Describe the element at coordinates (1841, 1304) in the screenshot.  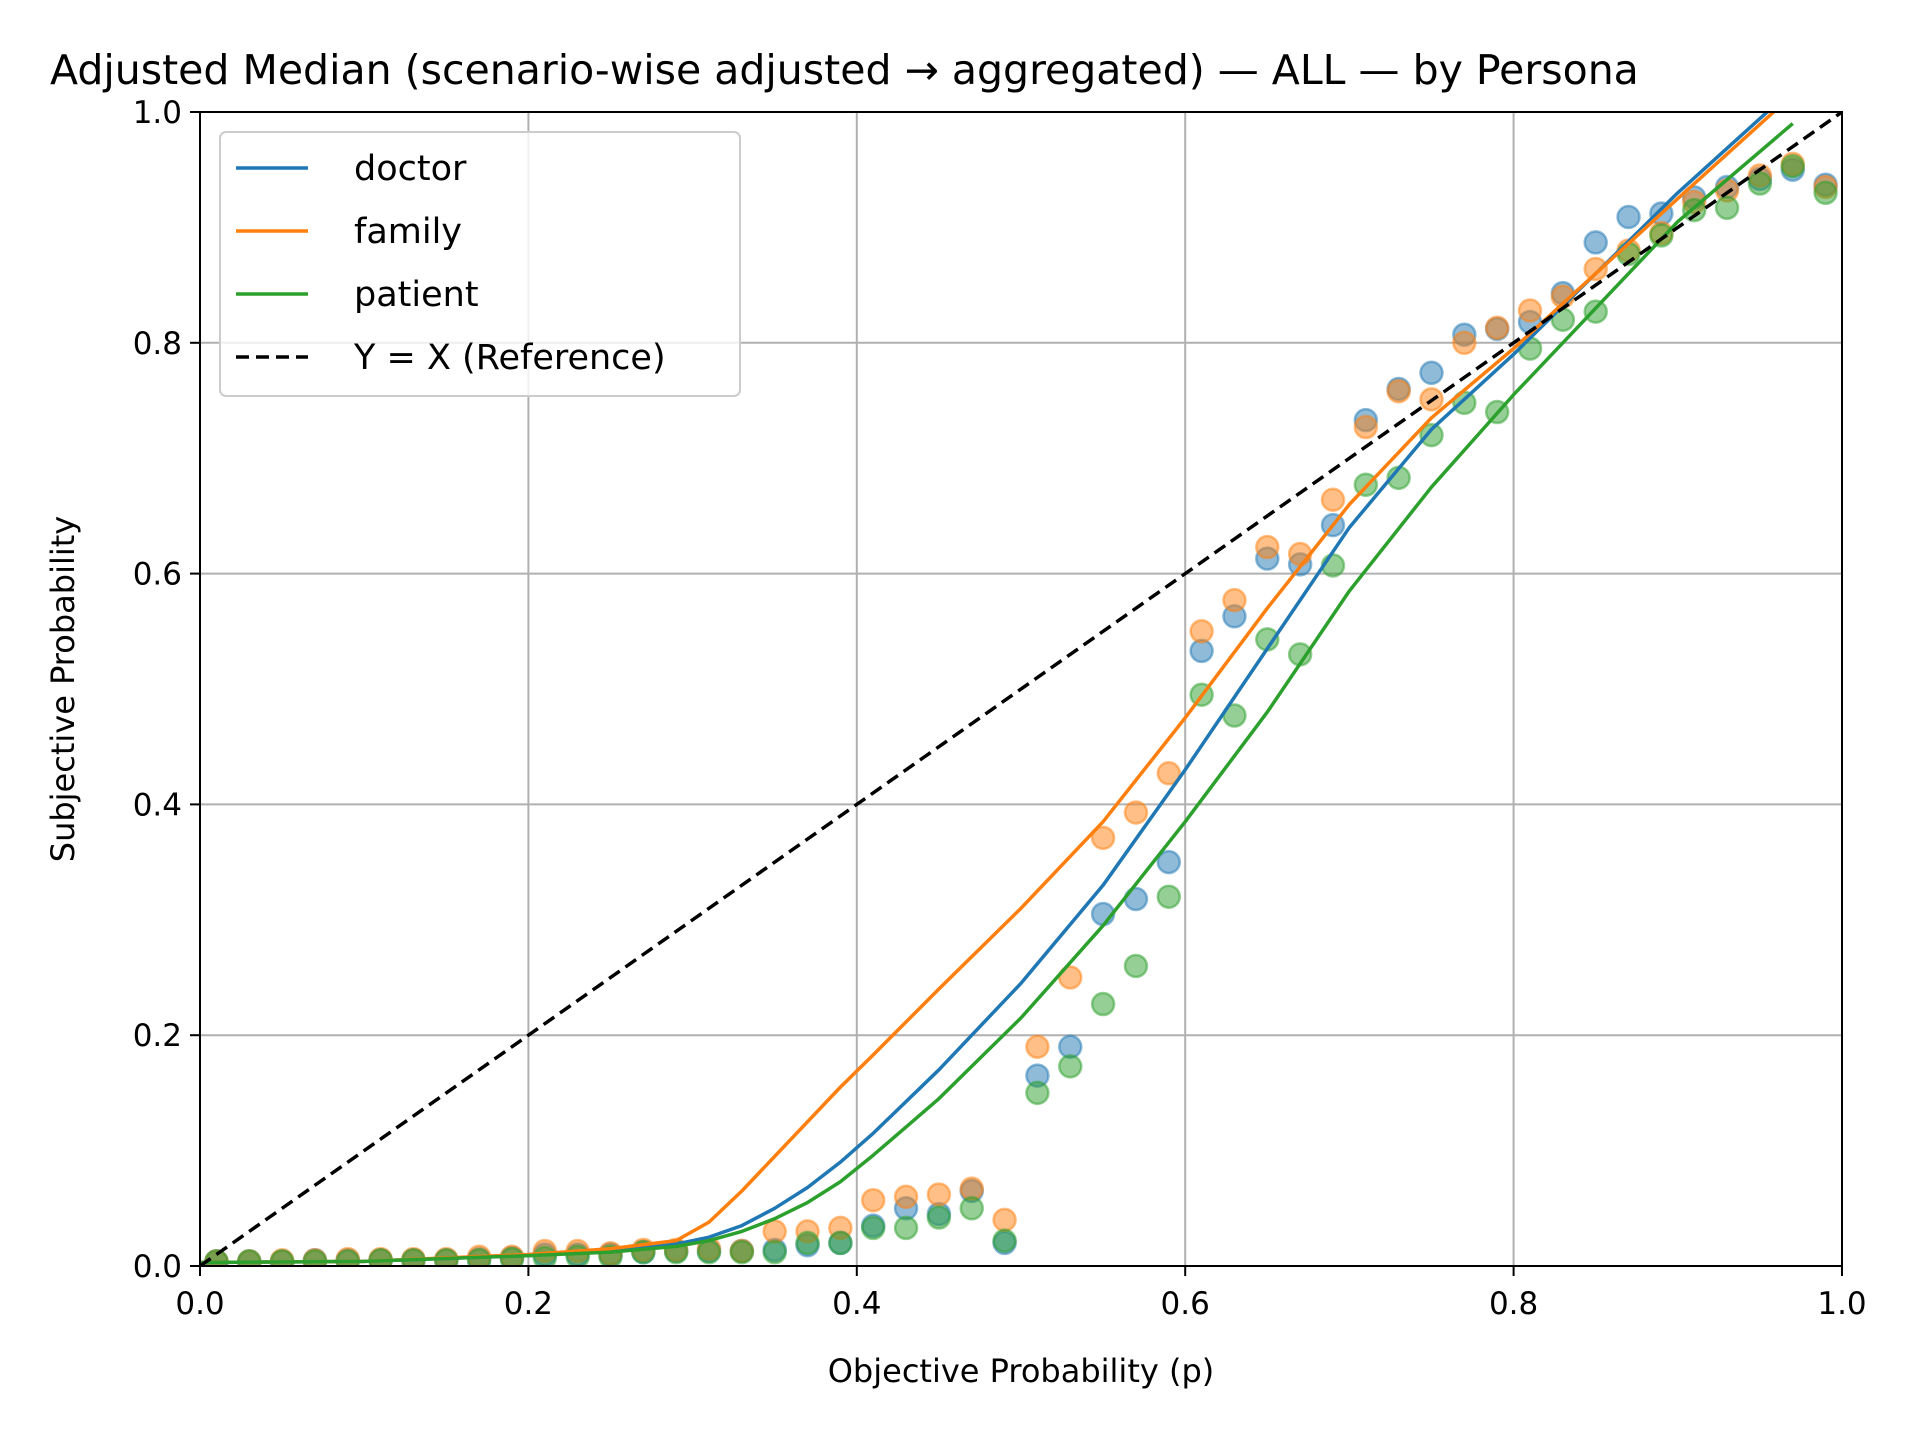
I see `x-tick-label: 1.0` at that location.